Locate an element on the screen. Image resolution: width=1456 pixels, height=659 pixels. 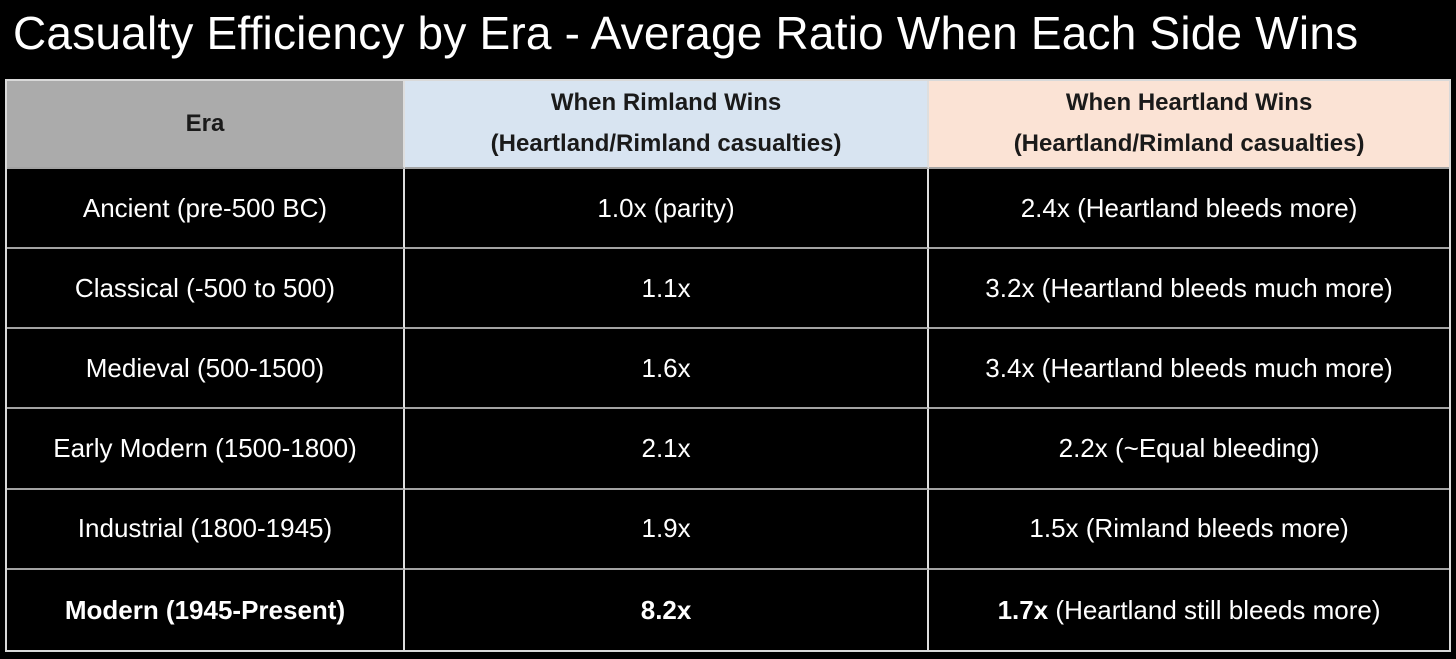
cell-rimland-medieval: 1.6x is located at coordinates (667, 369).